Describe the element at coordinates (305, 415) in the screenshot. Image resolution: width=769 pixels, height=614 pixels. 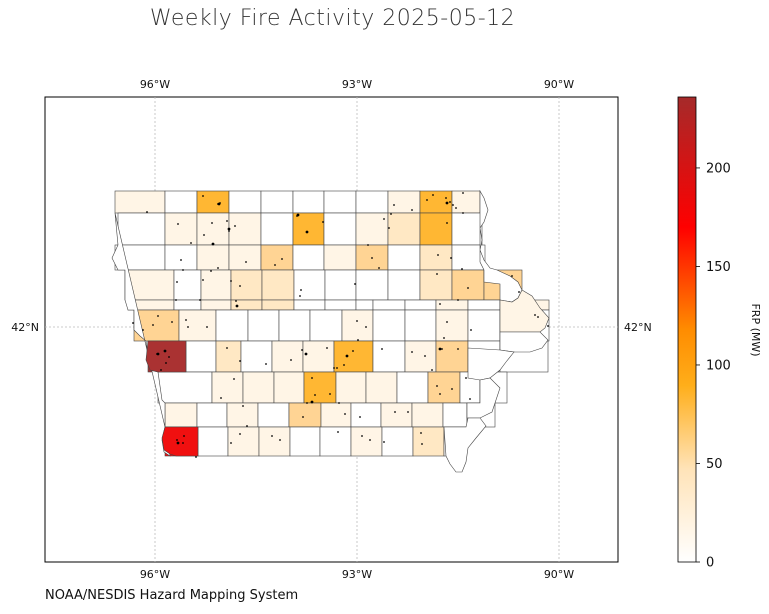
I see `county-r9-c5` at that location.